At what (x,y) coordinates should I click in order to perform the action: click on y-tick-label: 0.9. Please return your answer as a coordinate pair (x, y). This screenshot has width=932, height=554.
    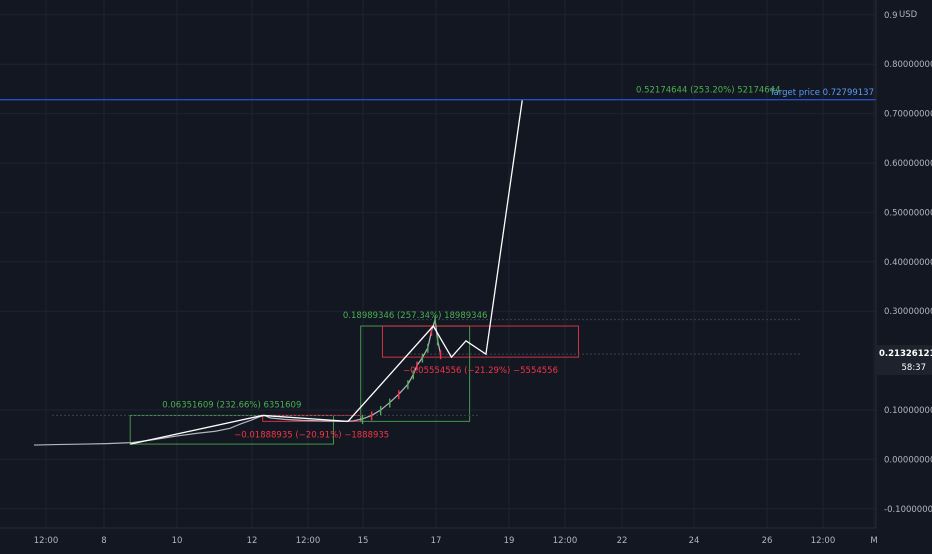
    Looking at the image, I should click on (891, 16).